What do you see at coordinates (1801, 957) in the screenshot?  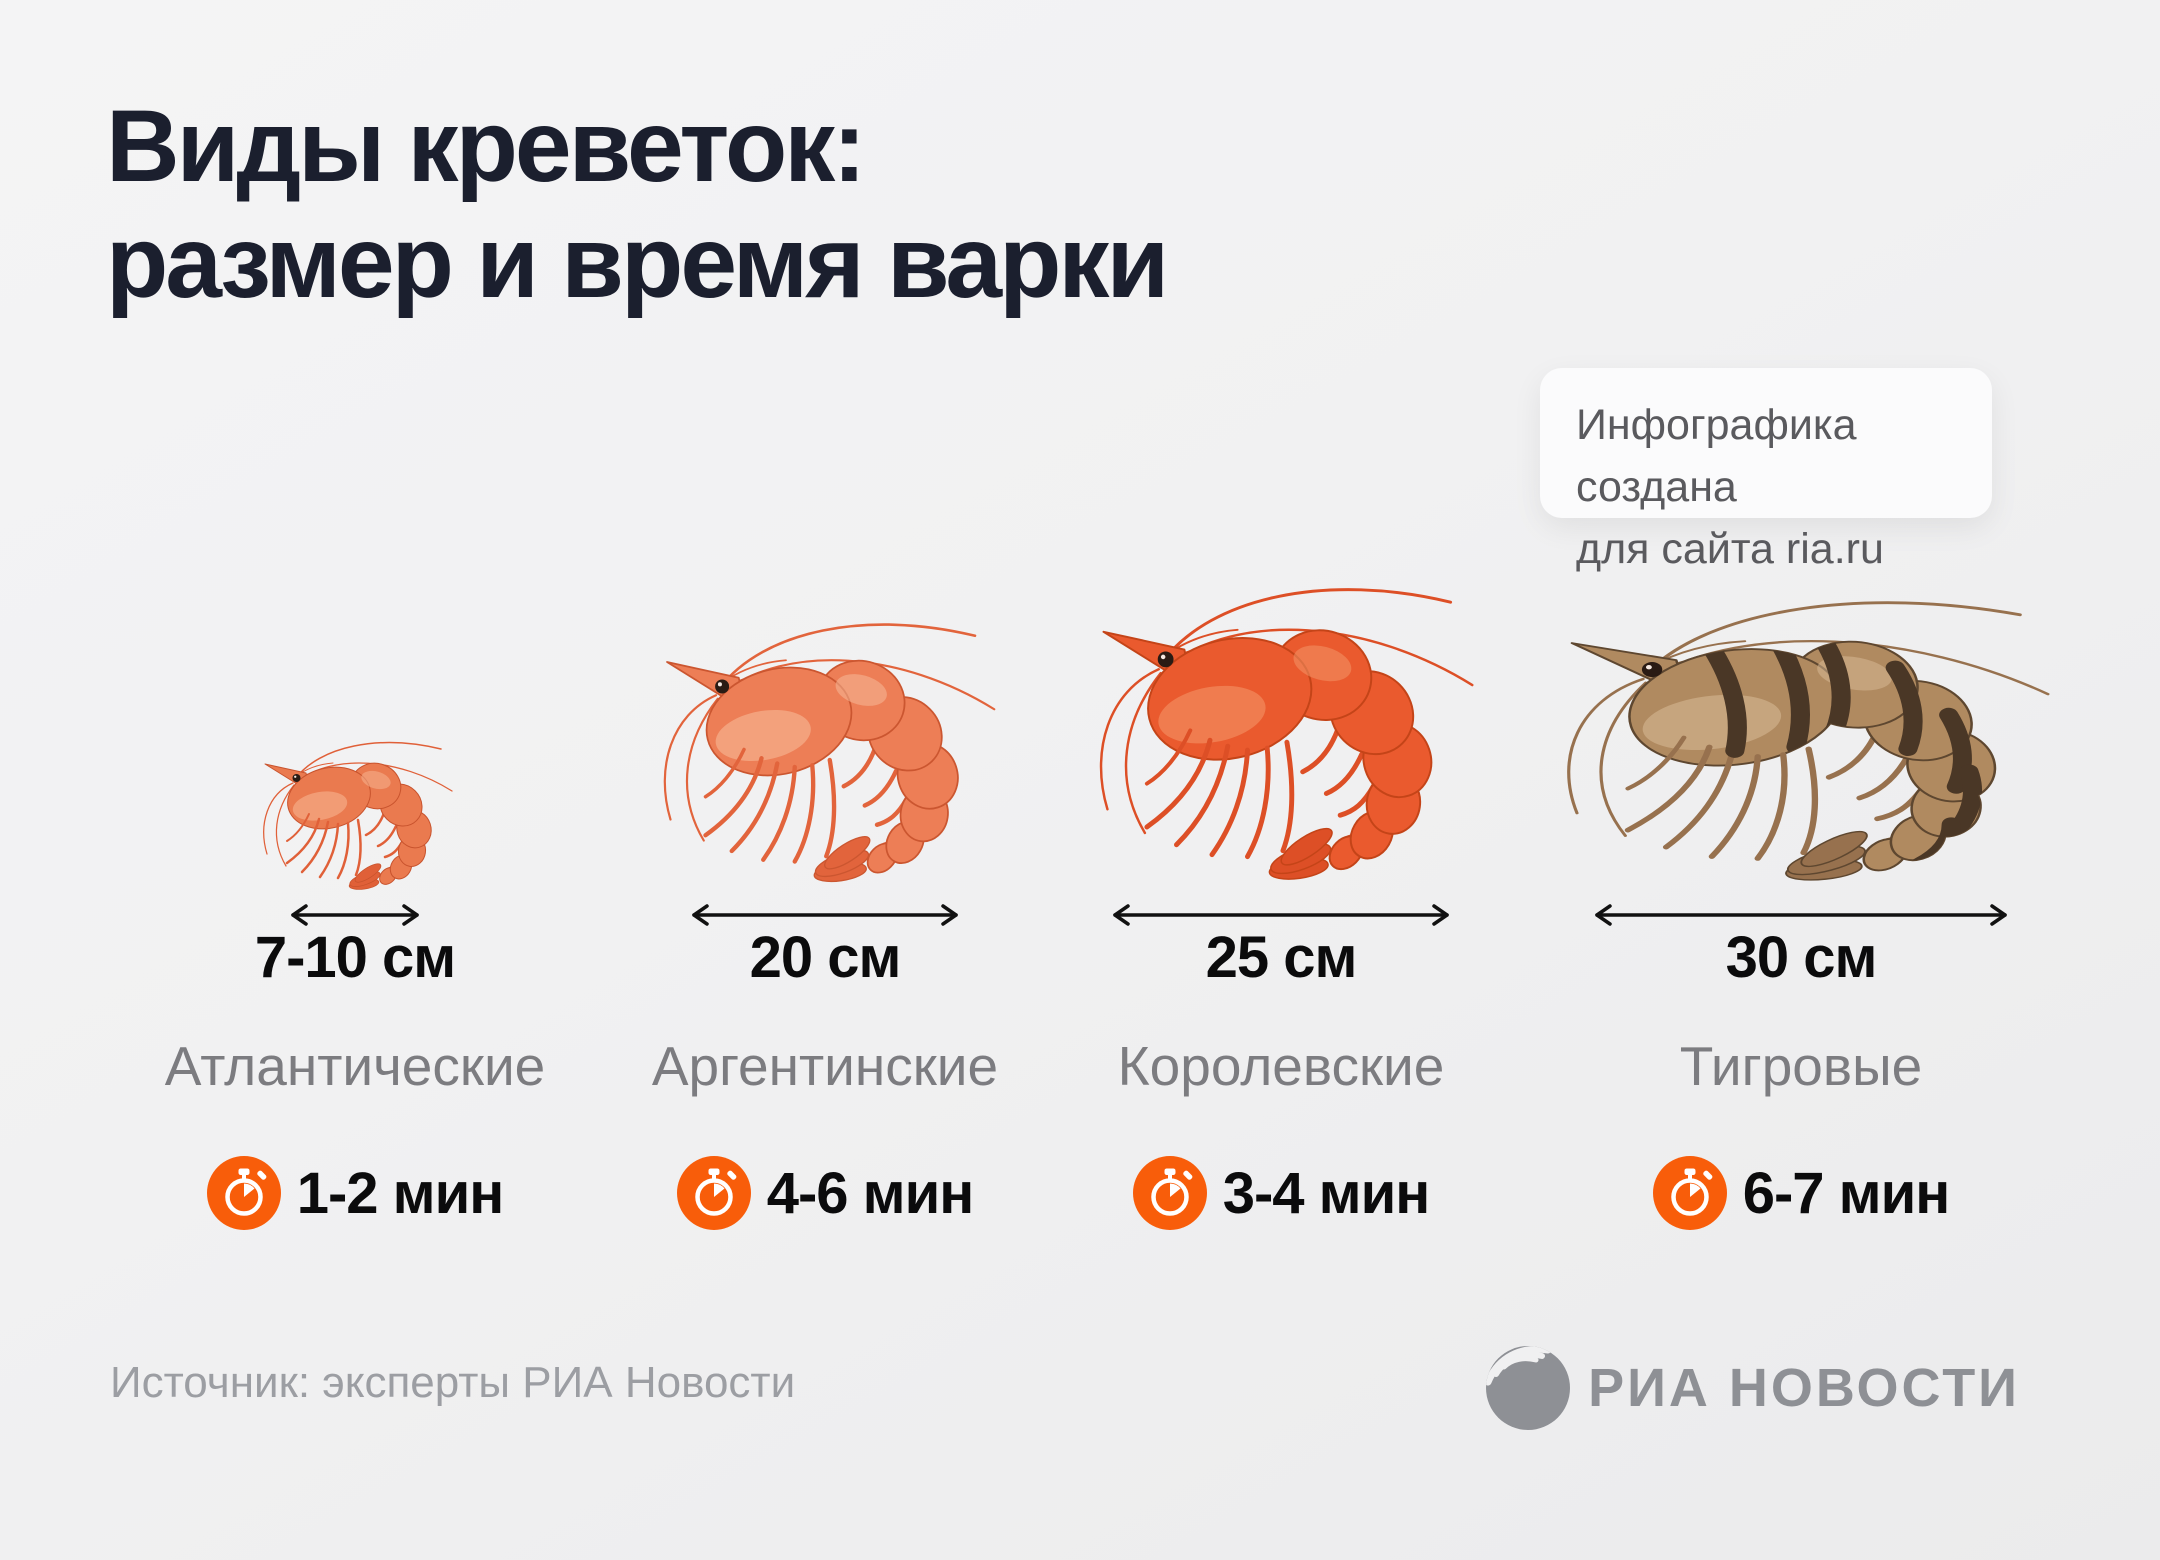 I see `size-label-tiger: 30 см` at bounding box center [1801, 957].